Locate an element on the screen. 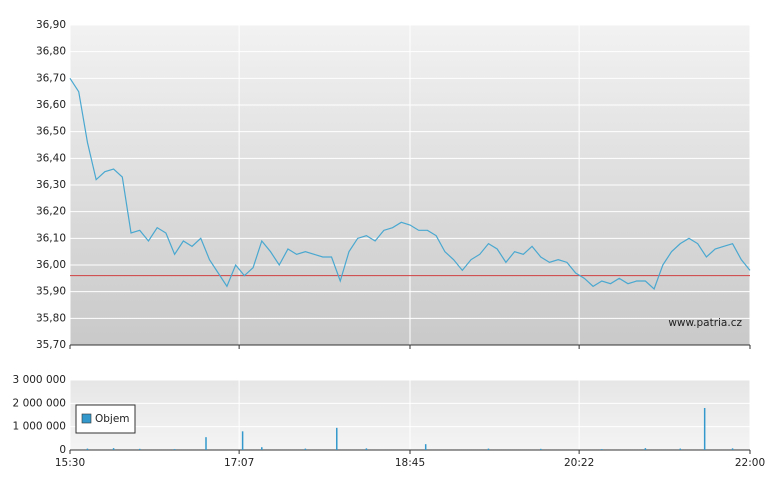 Image resolution: width=780 pixels, height=494 pixels. y-tick-label: 36,00 is located at coordinates (51, 265).